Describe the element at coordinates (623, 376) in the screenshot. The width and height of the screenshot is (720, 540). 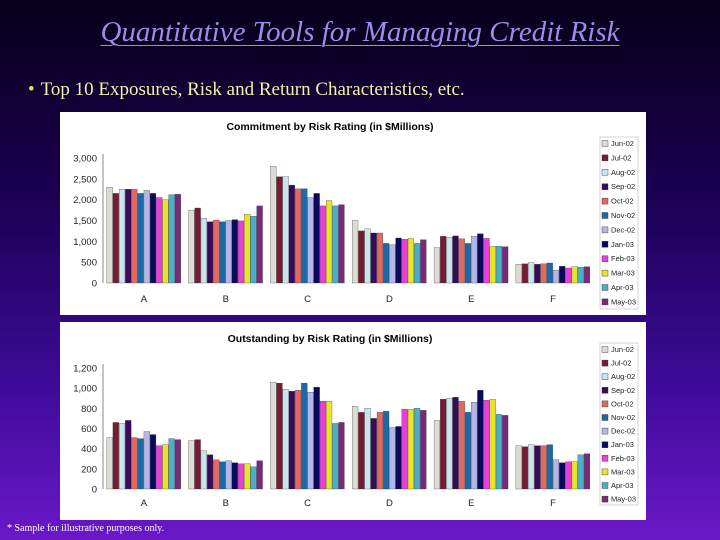
I see `chart-2-legend-label: Aug-02` at that location.